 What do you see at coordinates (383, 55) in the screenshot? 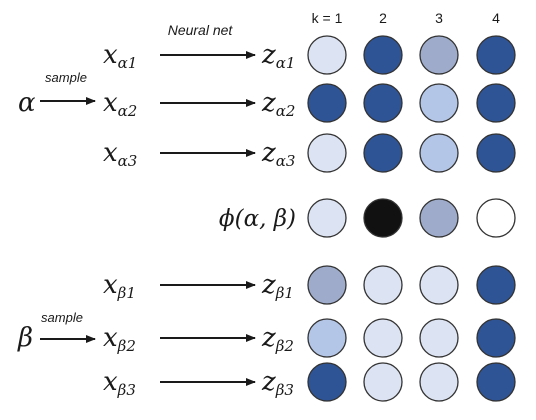
I see `alpha-row-1-circle-k2` at bounding box center [383, 55].